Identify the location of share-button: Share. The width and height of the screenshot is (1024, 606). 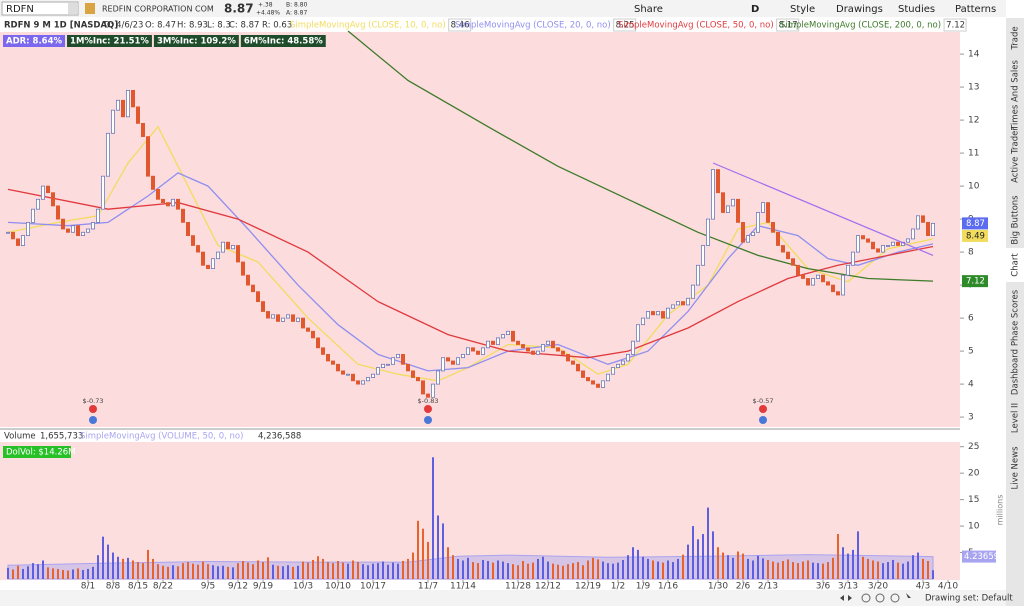
(648, 9).